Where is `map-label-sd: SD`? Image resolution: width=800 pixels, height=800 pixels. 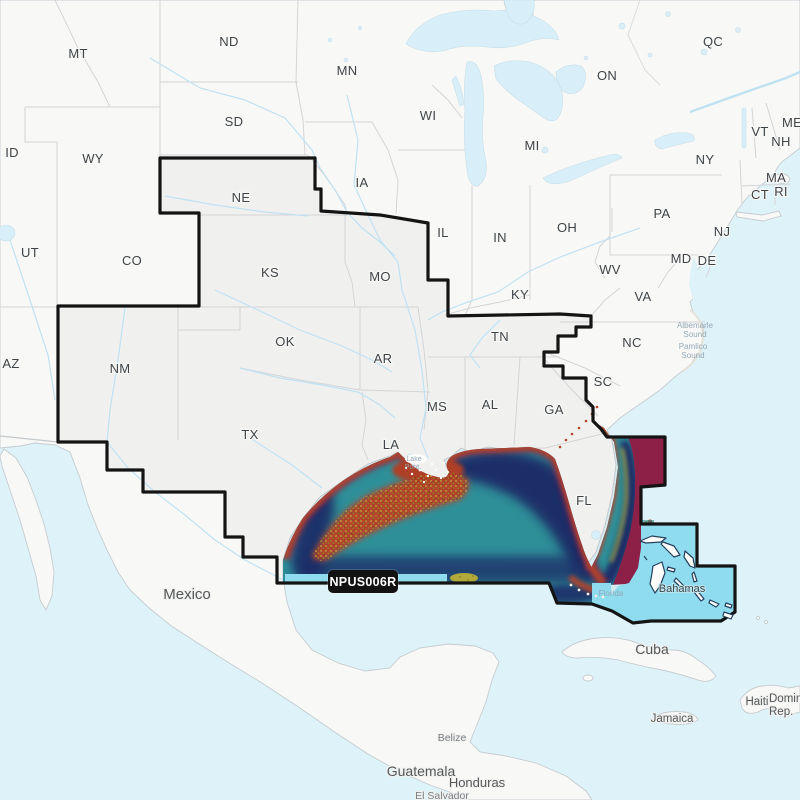 map-label-sd: SD is located at coordinates (234, 121).